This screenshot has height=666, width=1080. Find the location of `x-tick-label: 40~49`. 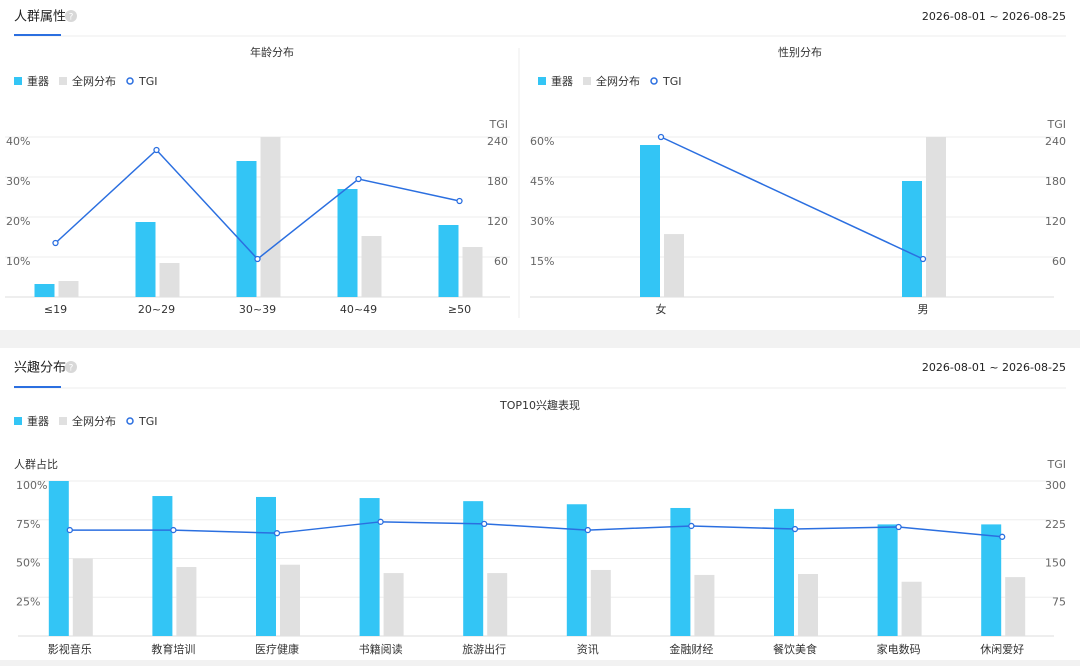

x-tick-label: 40~49 is located at coordinates (358, 309).